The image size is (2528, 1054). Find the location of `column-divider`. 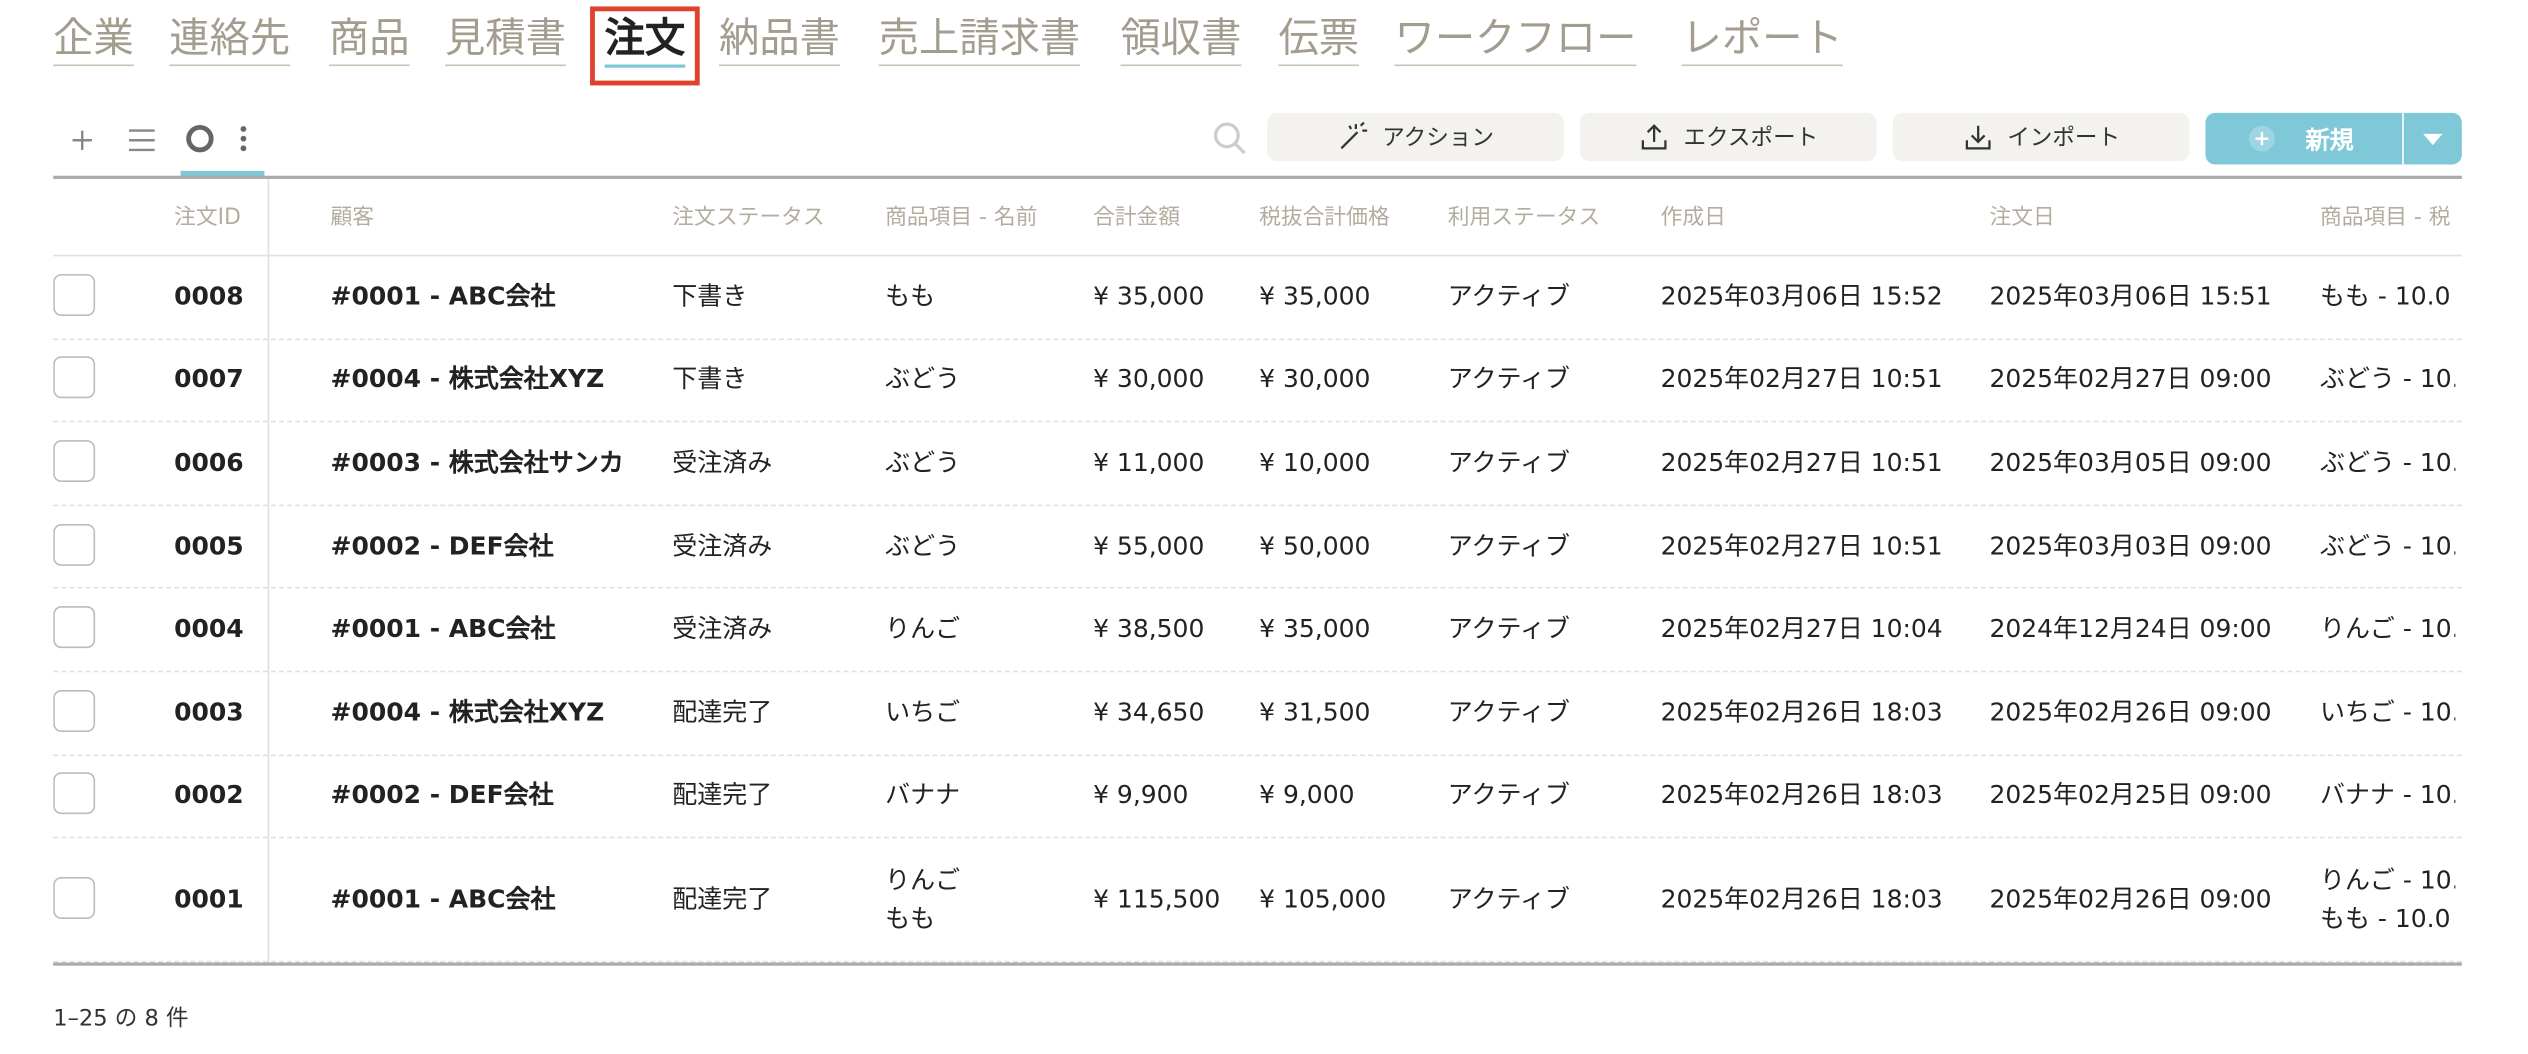

column-divider is located at coordinates (268, 570).